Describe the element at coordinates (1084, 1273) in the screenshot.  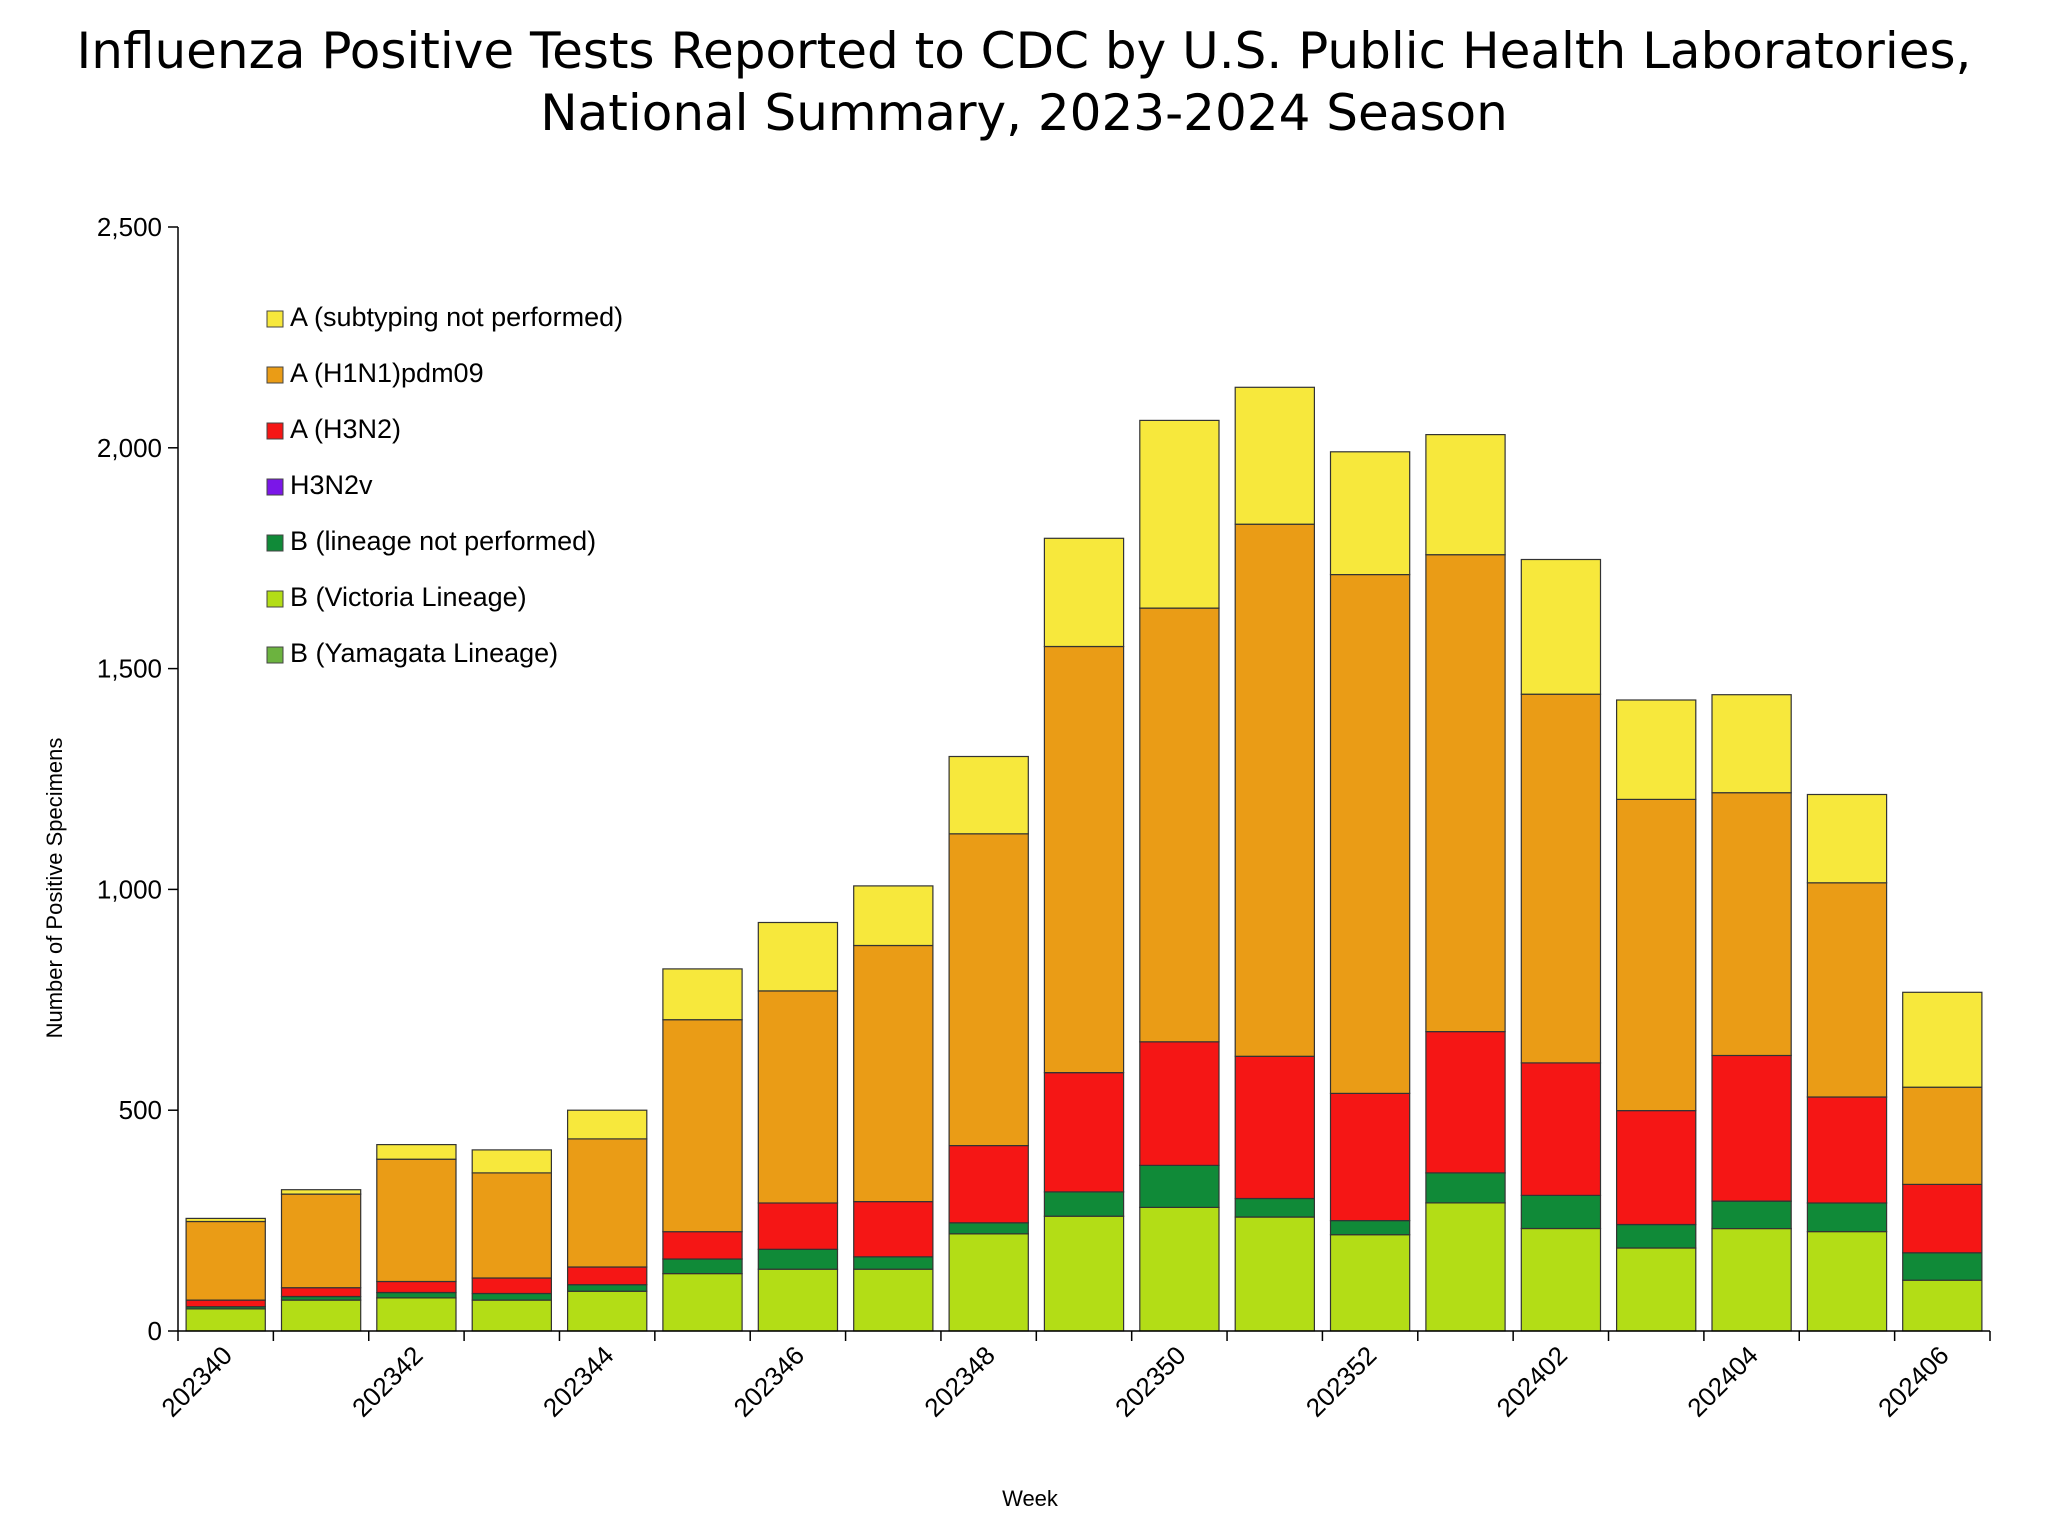
I see `bar-segment-202349-b-victoria-lineage` at that location.